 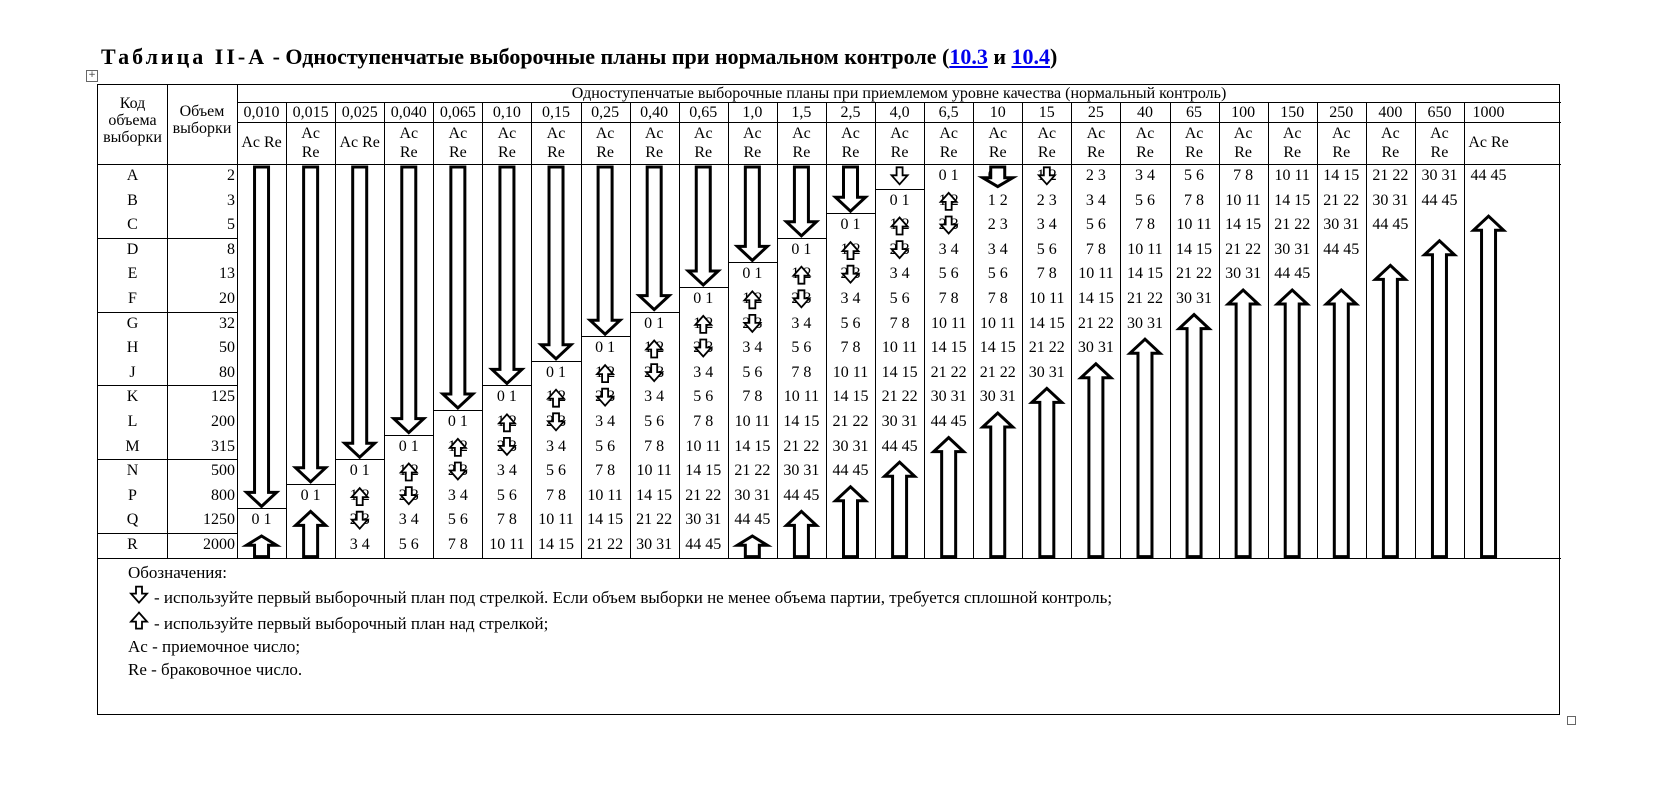 I want to click on row-code: R, so click(x=132, y=544).